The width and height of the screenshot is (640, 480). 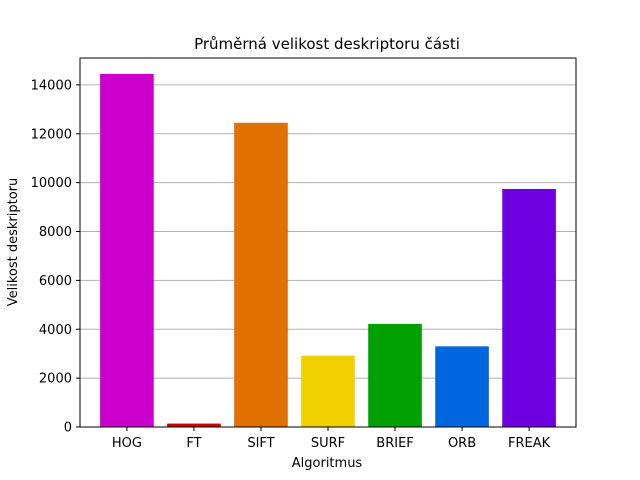 I want to click on chart-title: Průměrná velikost deskriptoru části, so click(x=327, y=44).